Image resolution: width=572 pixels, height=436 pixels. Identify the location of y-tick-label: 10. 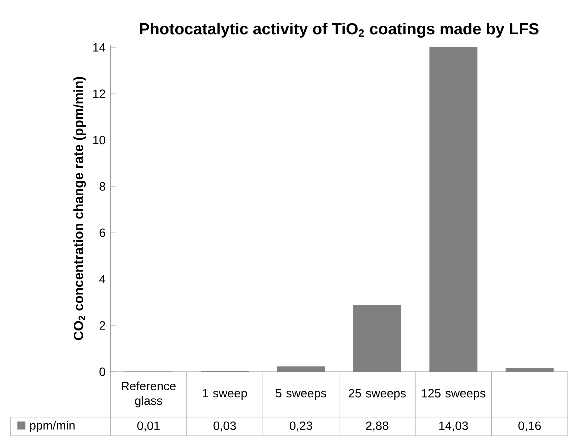
(100, 140).